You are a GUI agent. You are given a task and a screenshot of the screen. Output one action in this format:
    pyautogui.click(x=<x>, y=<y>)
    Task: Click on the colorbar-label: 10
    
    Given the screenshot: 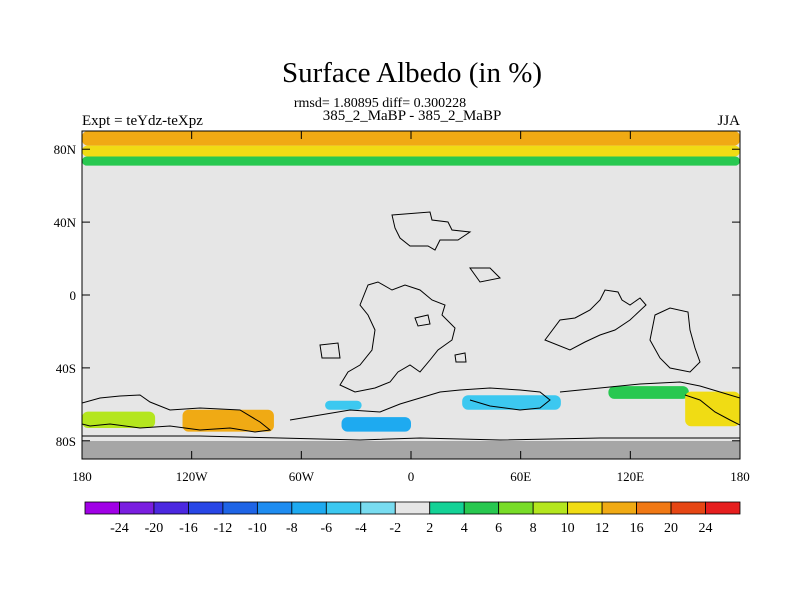 What is the action you would take?
    pyautogui.click(x=568, y=528)
    